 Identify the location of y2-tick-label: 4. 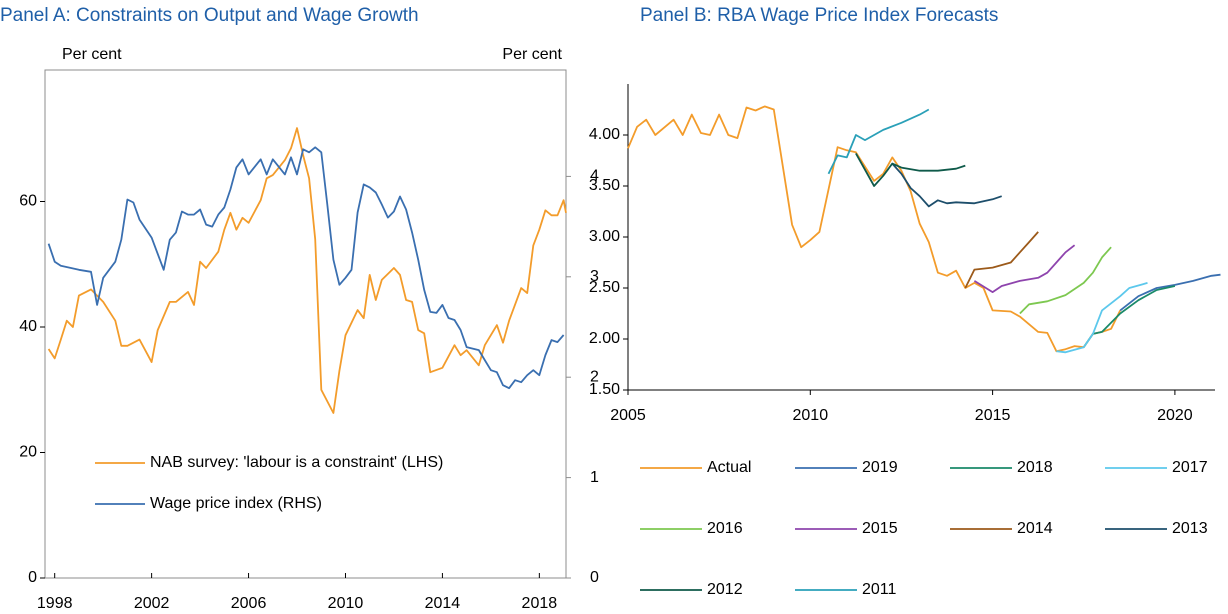
(594, 176).